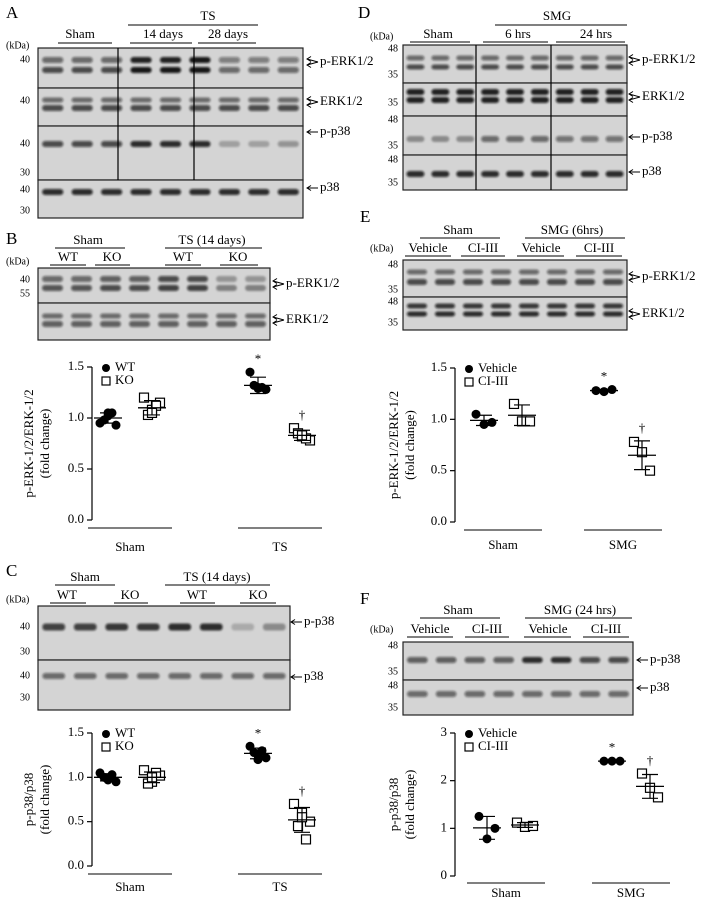  Describe the element at coordinates (503, 544) in the screenshot. I see `x-tick-label: Sham` at that location.